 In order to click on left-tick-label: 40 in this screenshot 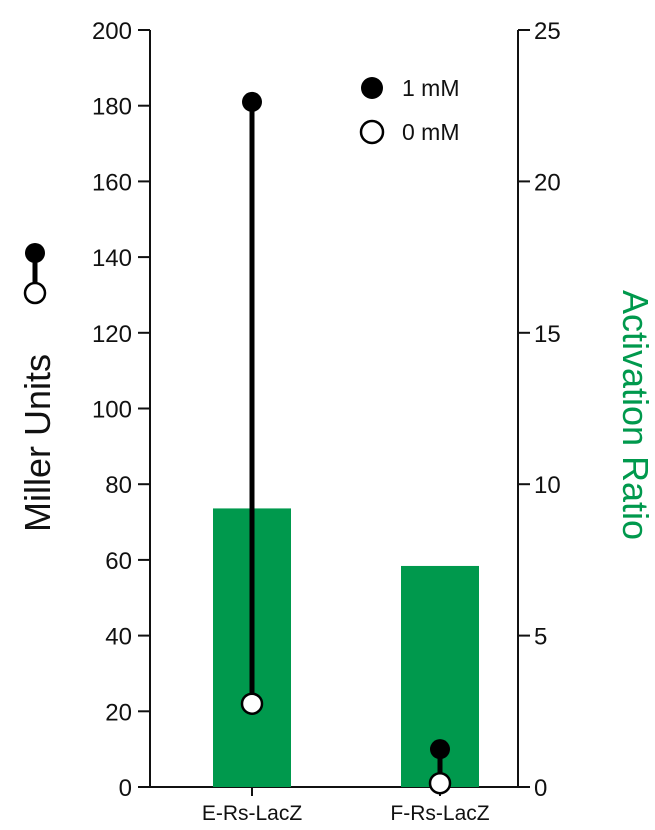, I will do `click(118, 637)`.